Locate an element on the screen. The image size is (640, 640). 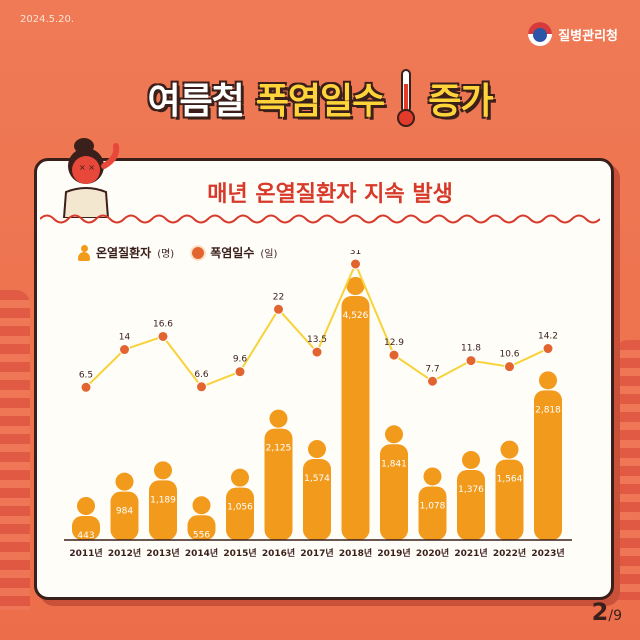
agency-logo: 질병관리청 is located at coordinates (573, 34).